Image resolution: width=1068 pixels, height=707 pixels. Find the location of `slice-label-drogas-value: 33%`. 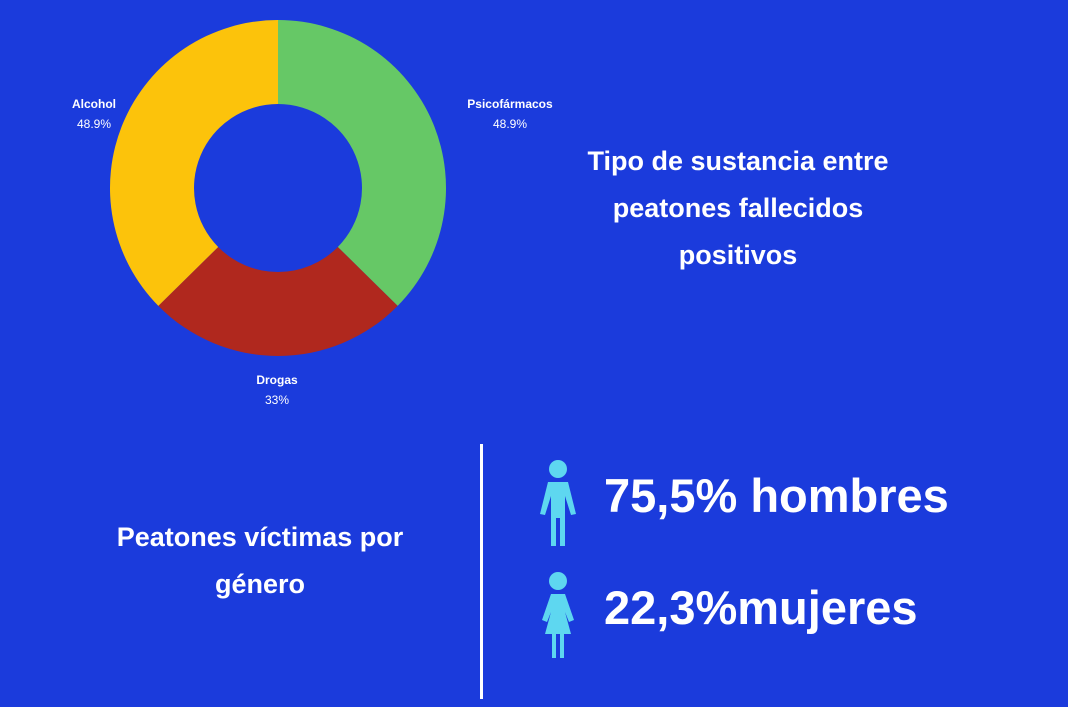

slice-label-drogas-value: 33% is located at coordinates (277, 400).